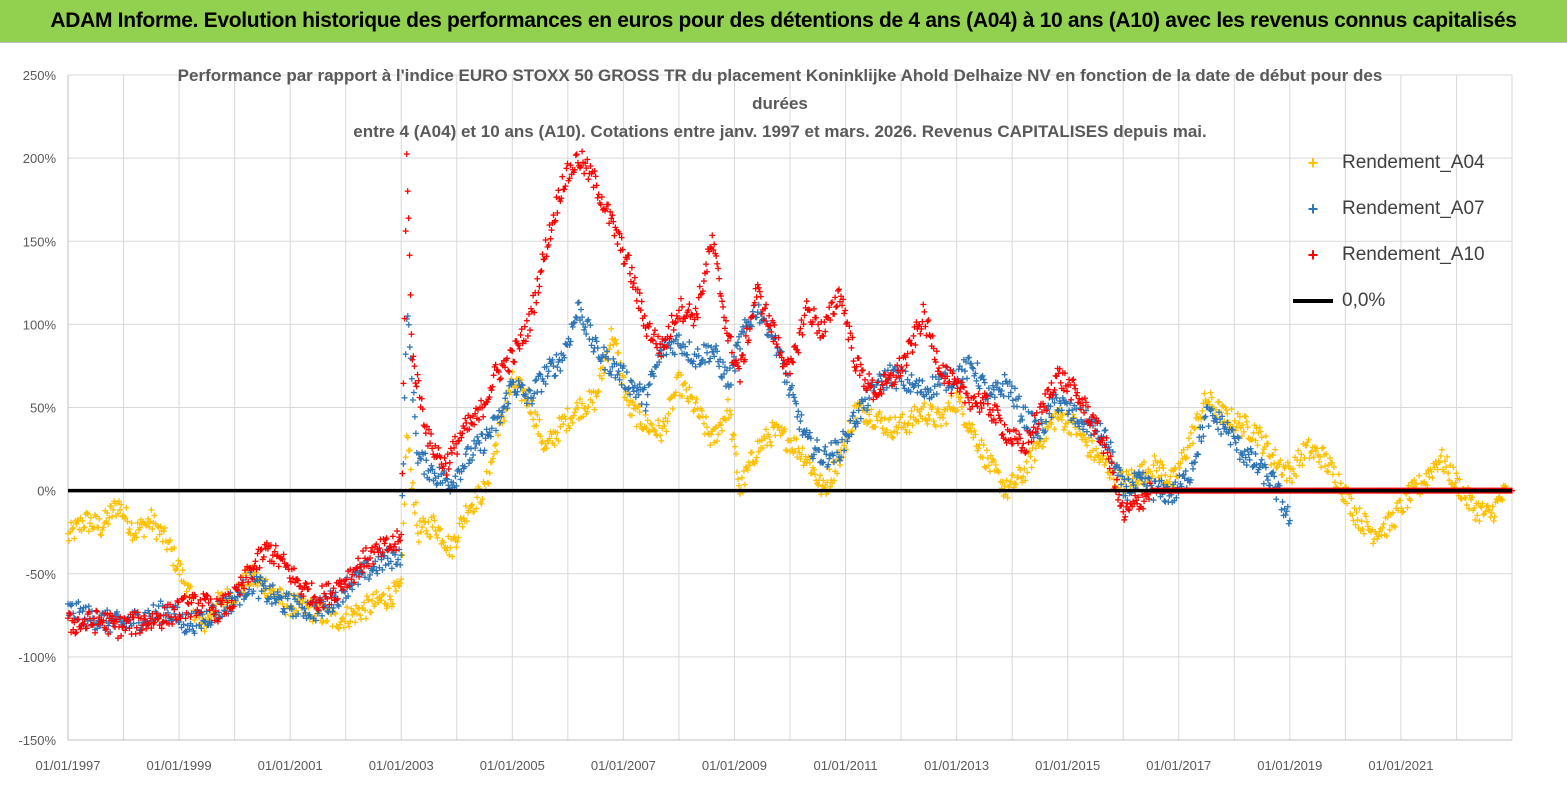 The height and width of the screenshot is (791, 1567). I want to click on y-tick-label: 250%, so click(40, 75).